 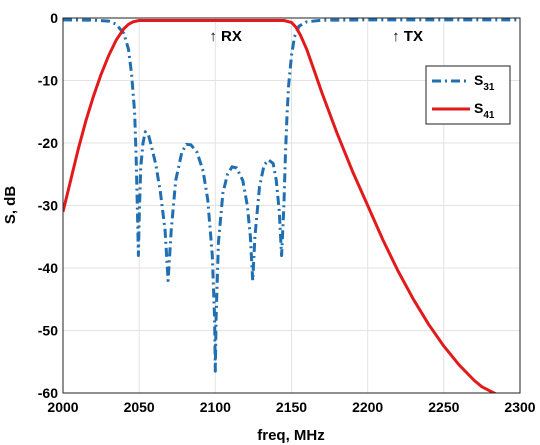 What do you see at coordinates (291, 435) in the screenshot?
I see `x-axis-label: freq, MHz` at bounding box center [291, 435].